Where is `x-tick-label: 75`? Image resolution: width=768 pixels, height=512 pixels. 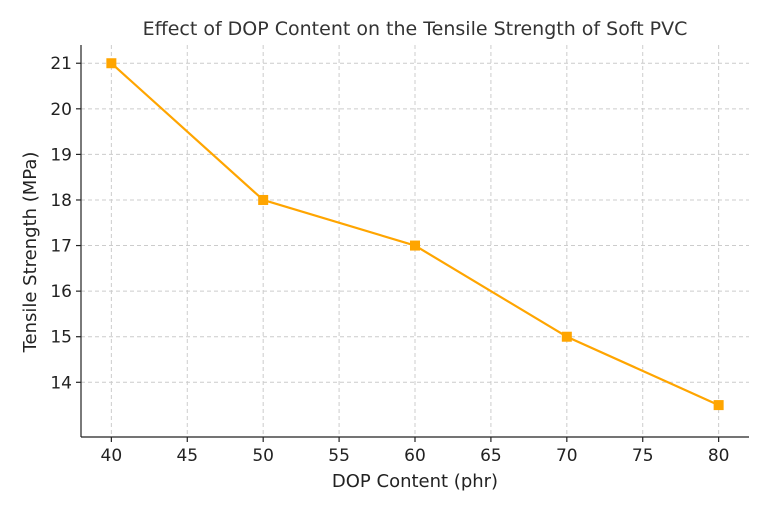
x-tick-label: 75 is located at coordinates (643, 456).